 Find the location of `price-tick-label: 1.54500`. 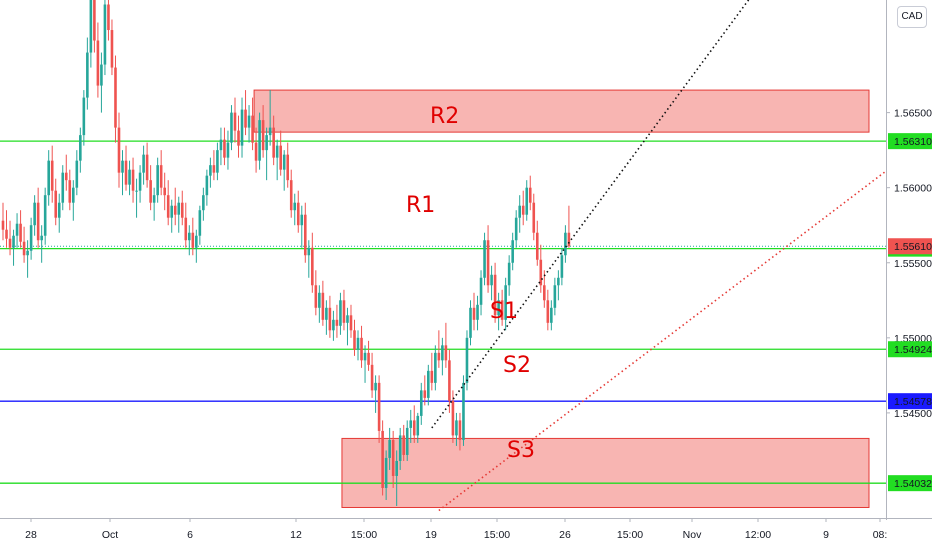

price-tick-label: 1.54500 is located at coordinates (913, 414).